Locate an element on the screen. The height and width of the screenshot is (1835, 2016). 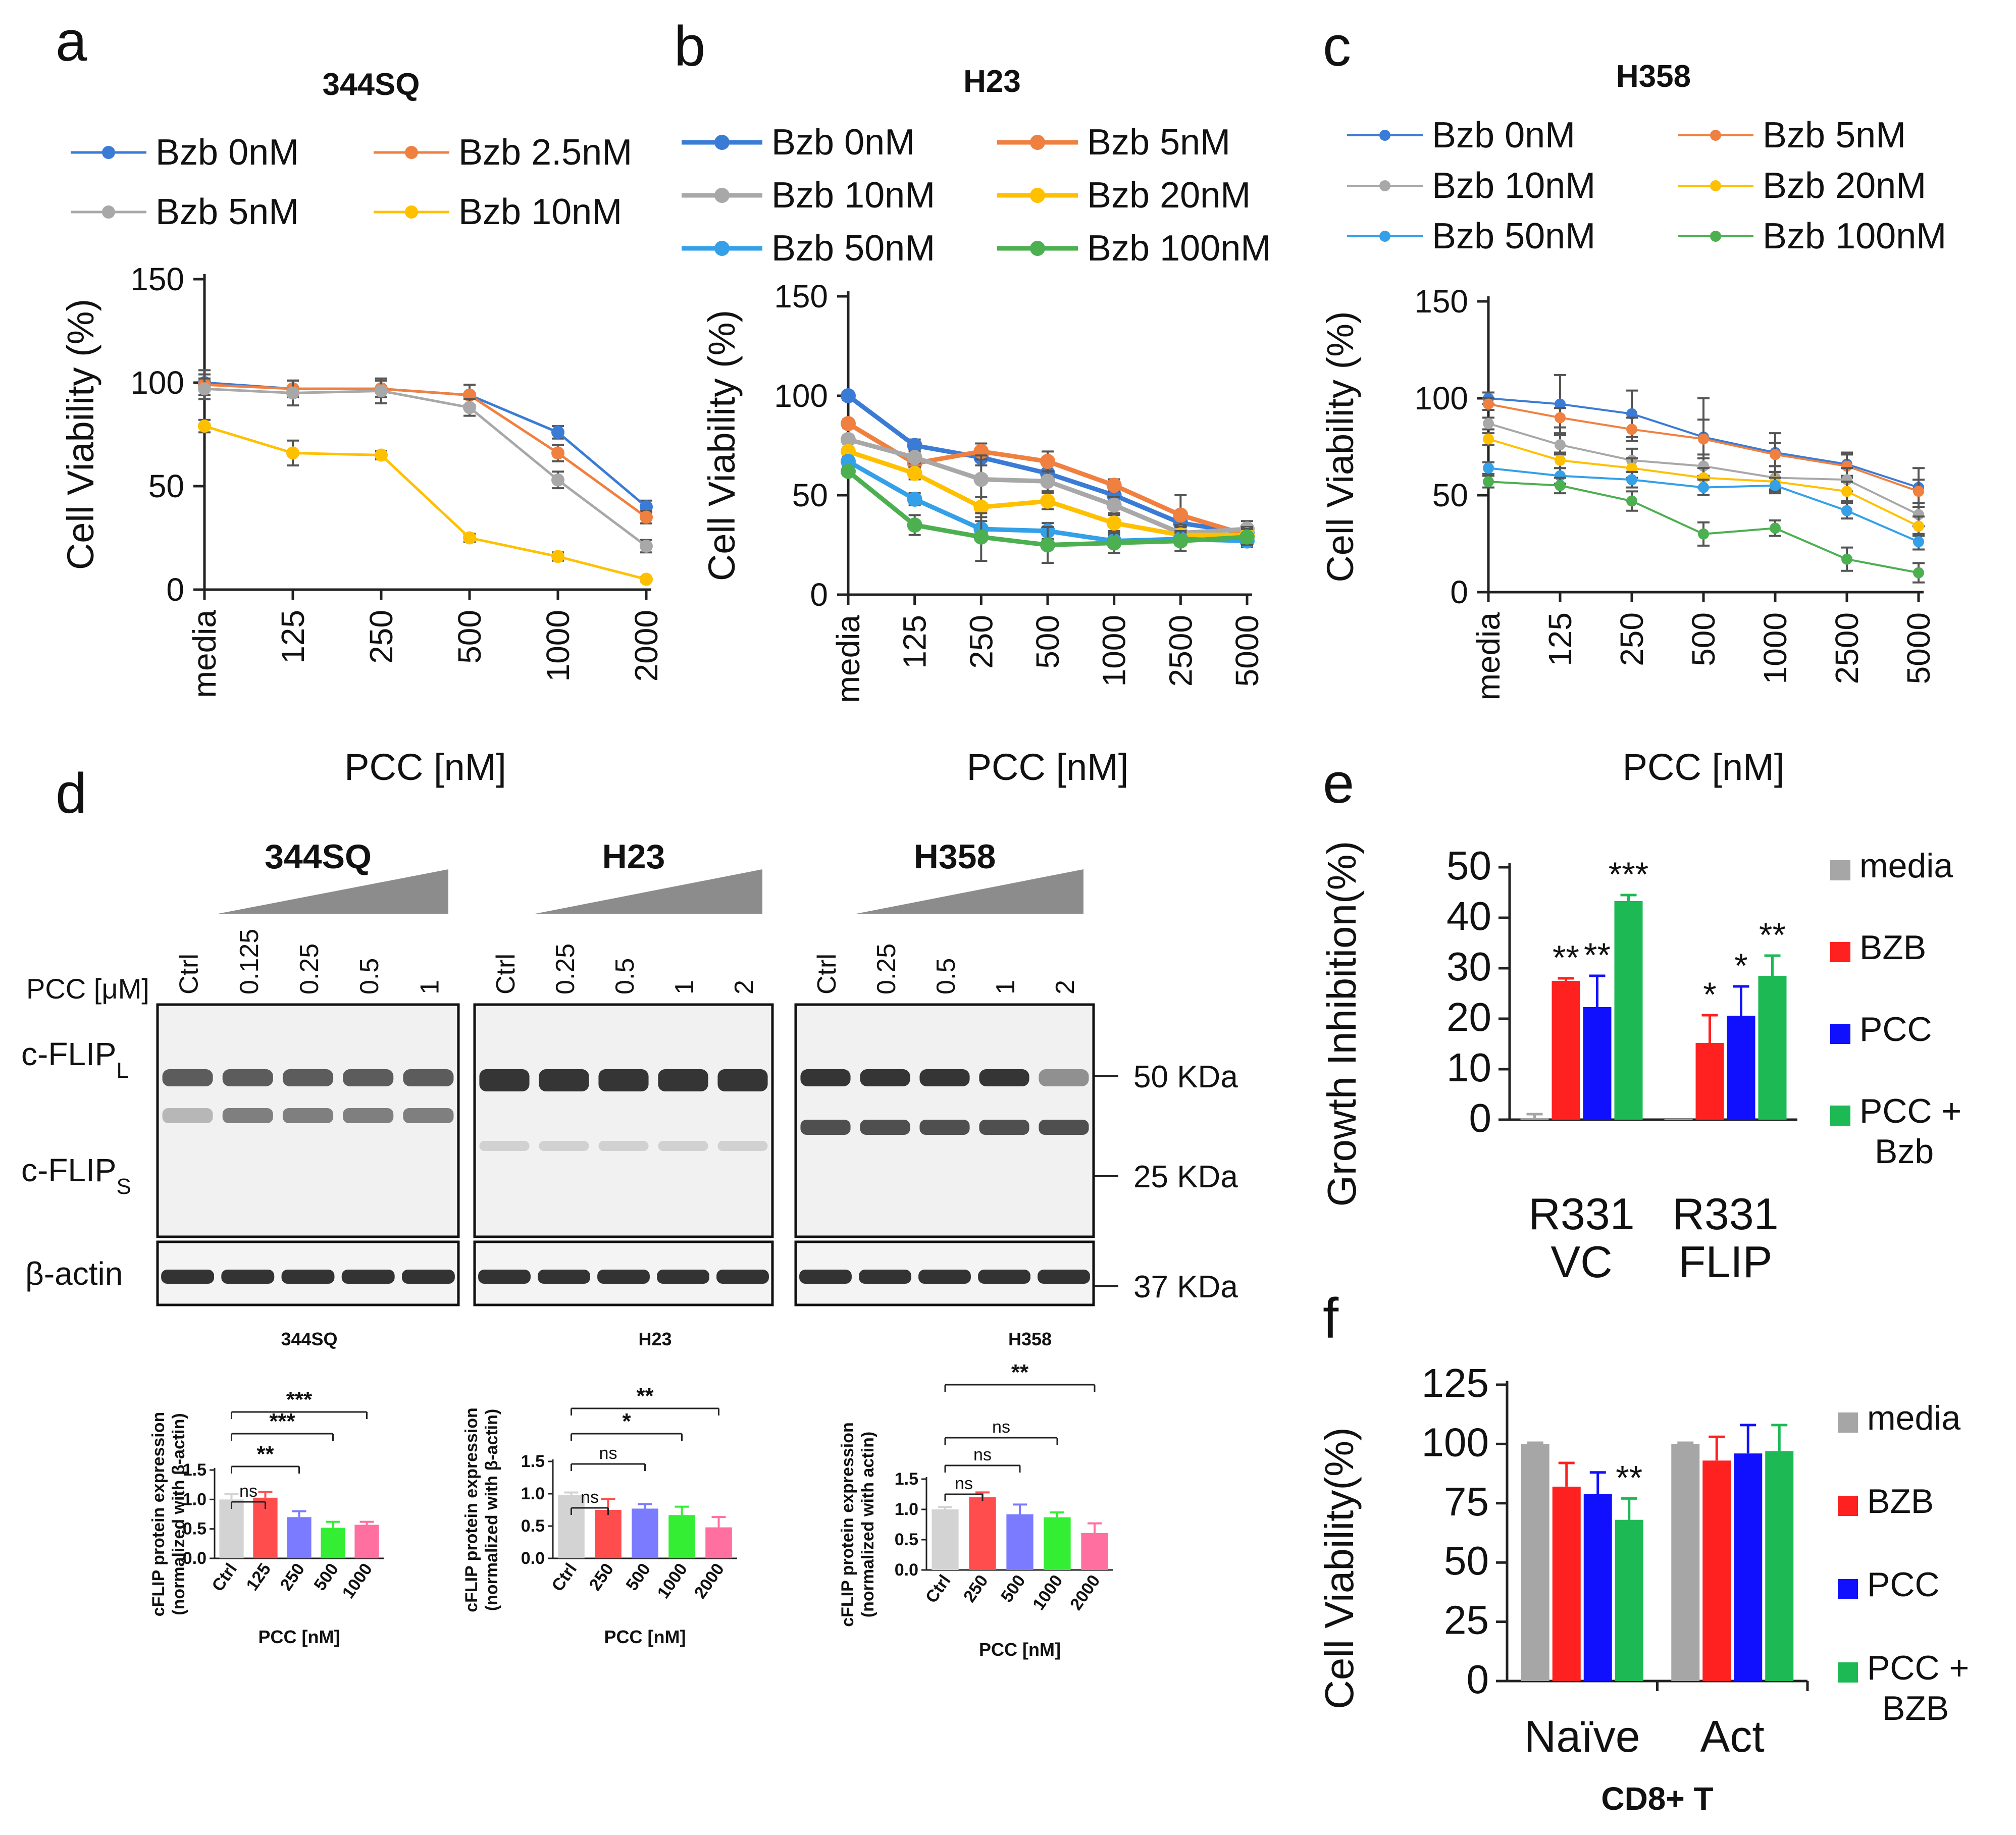
c-flip-l-label: c-FLIPL is located at coordinates (75, 1059).